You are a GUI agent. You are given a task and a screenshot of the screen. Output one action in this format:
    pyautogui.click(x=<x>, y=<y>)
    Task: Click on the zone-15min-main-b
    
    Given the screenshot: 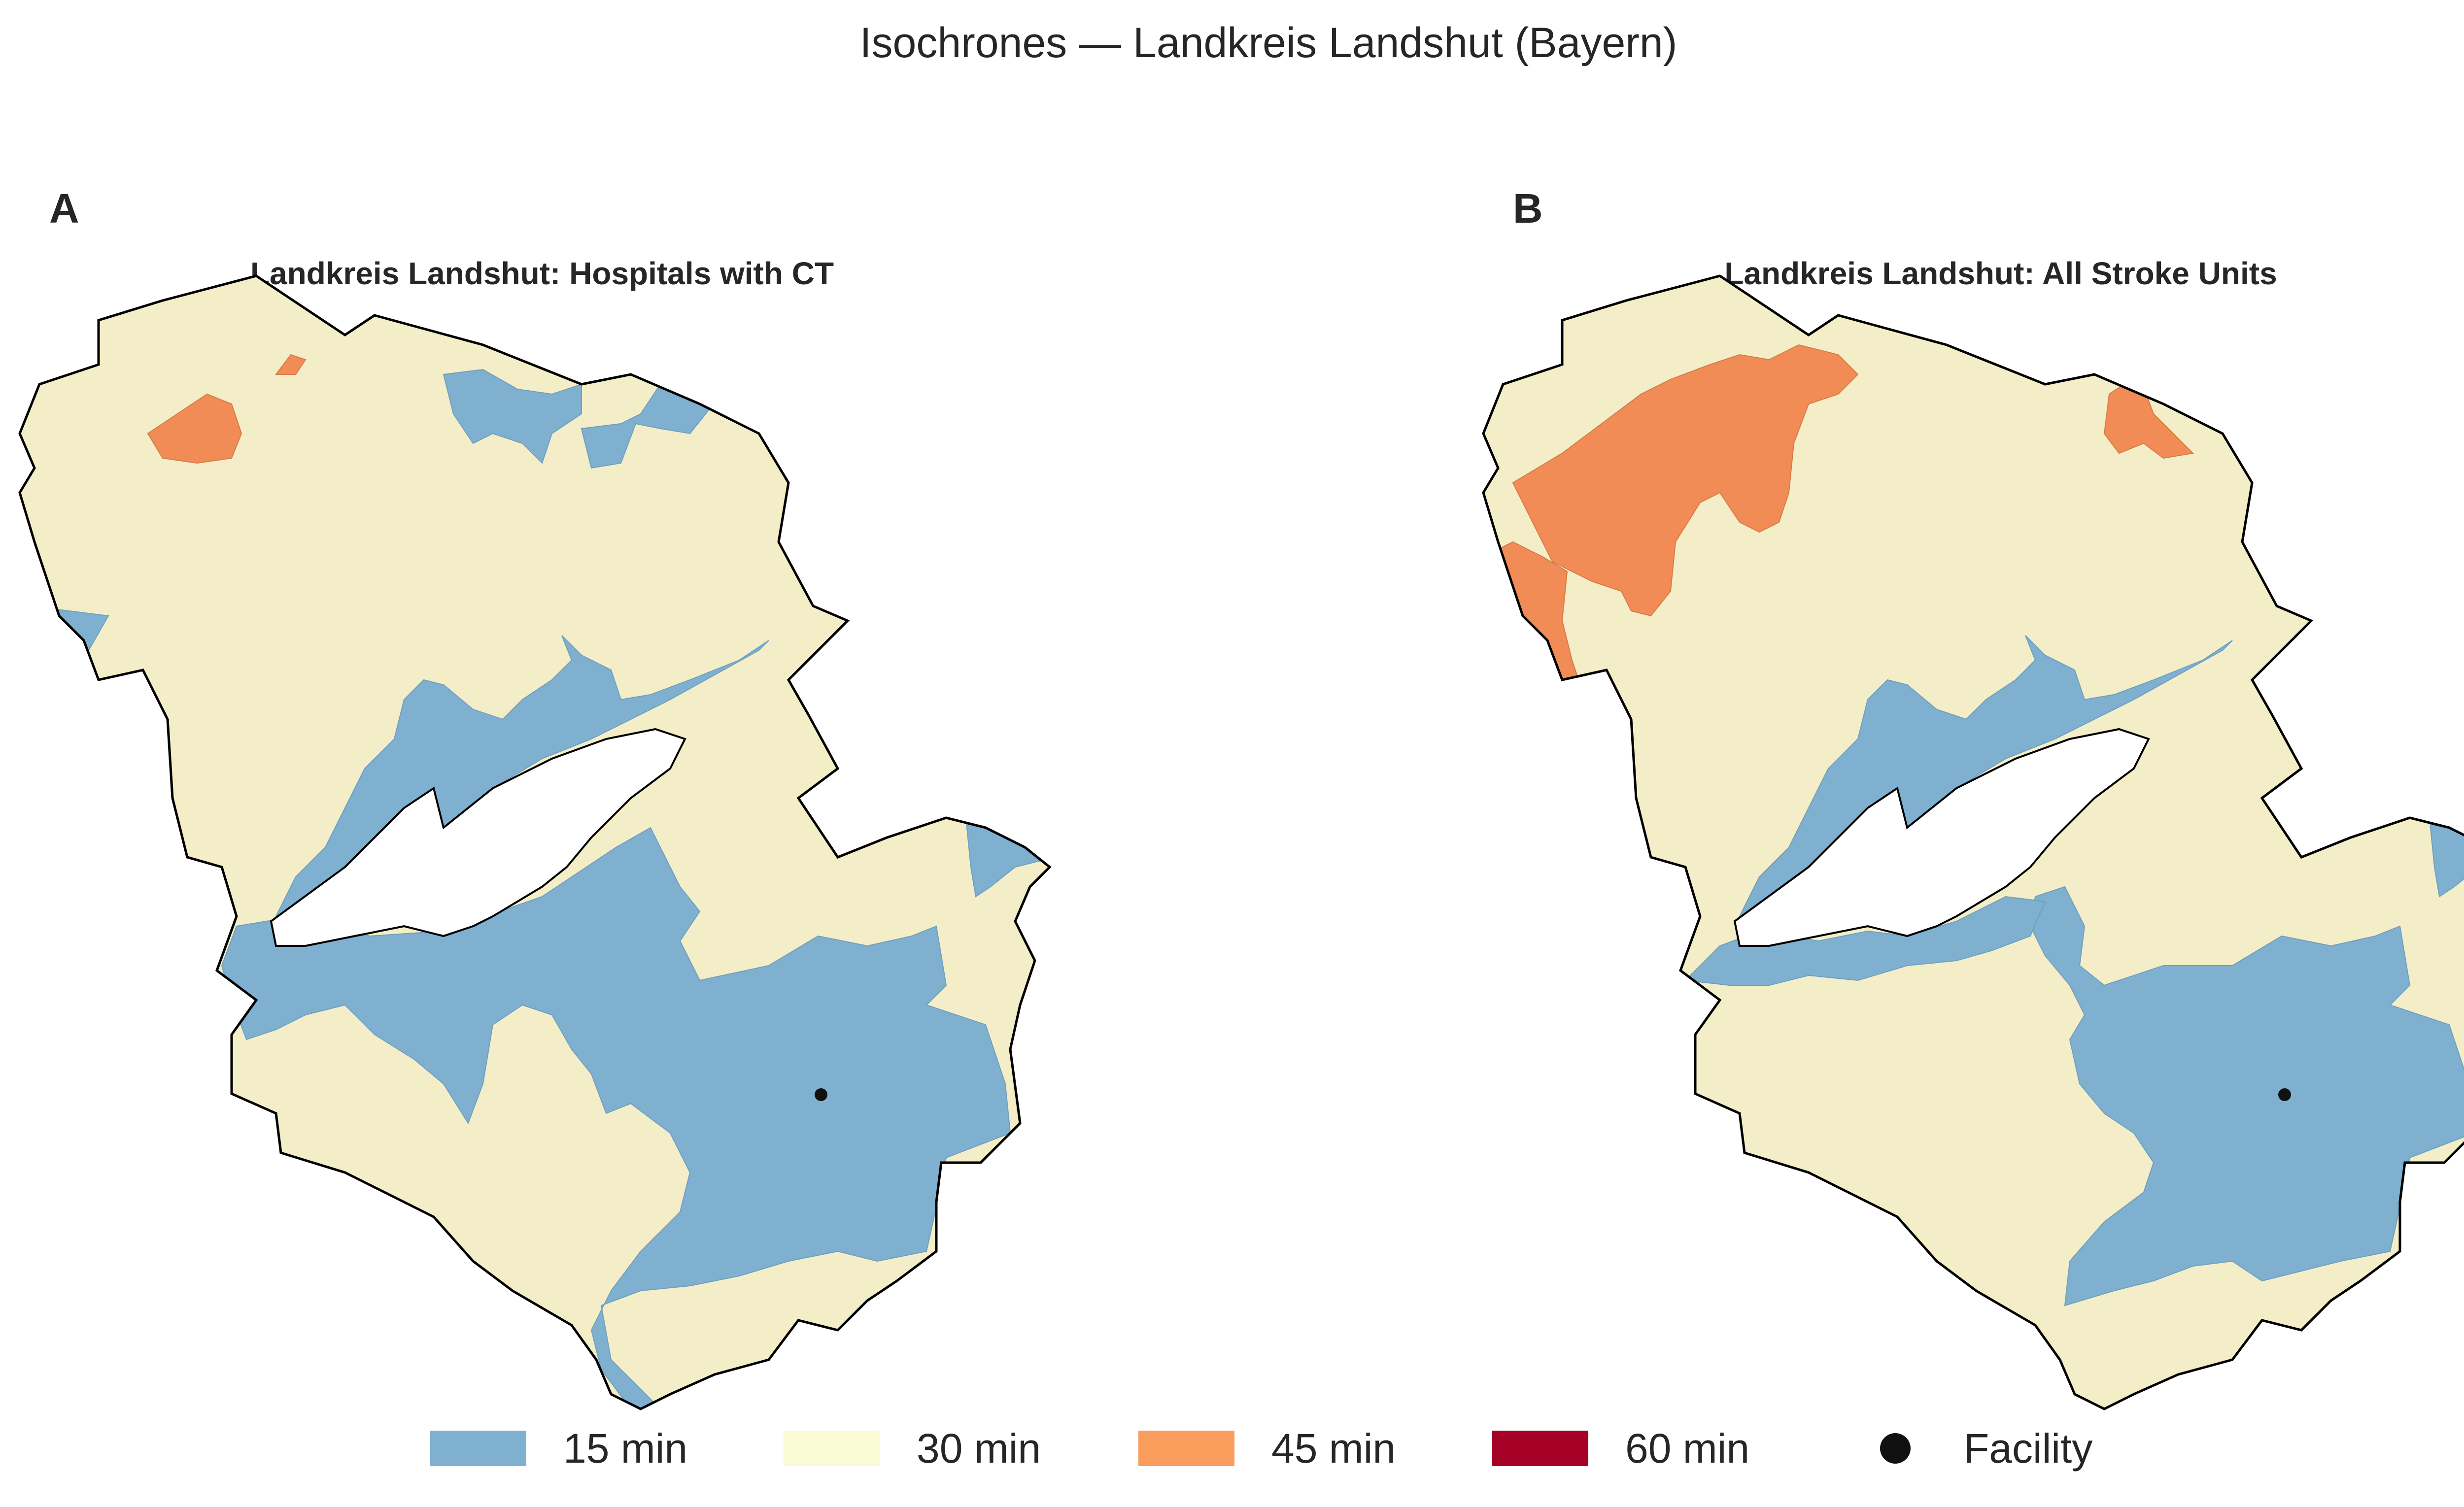 What is the action you would take?
    pyautogui.click(x=2246, y=1096)
    